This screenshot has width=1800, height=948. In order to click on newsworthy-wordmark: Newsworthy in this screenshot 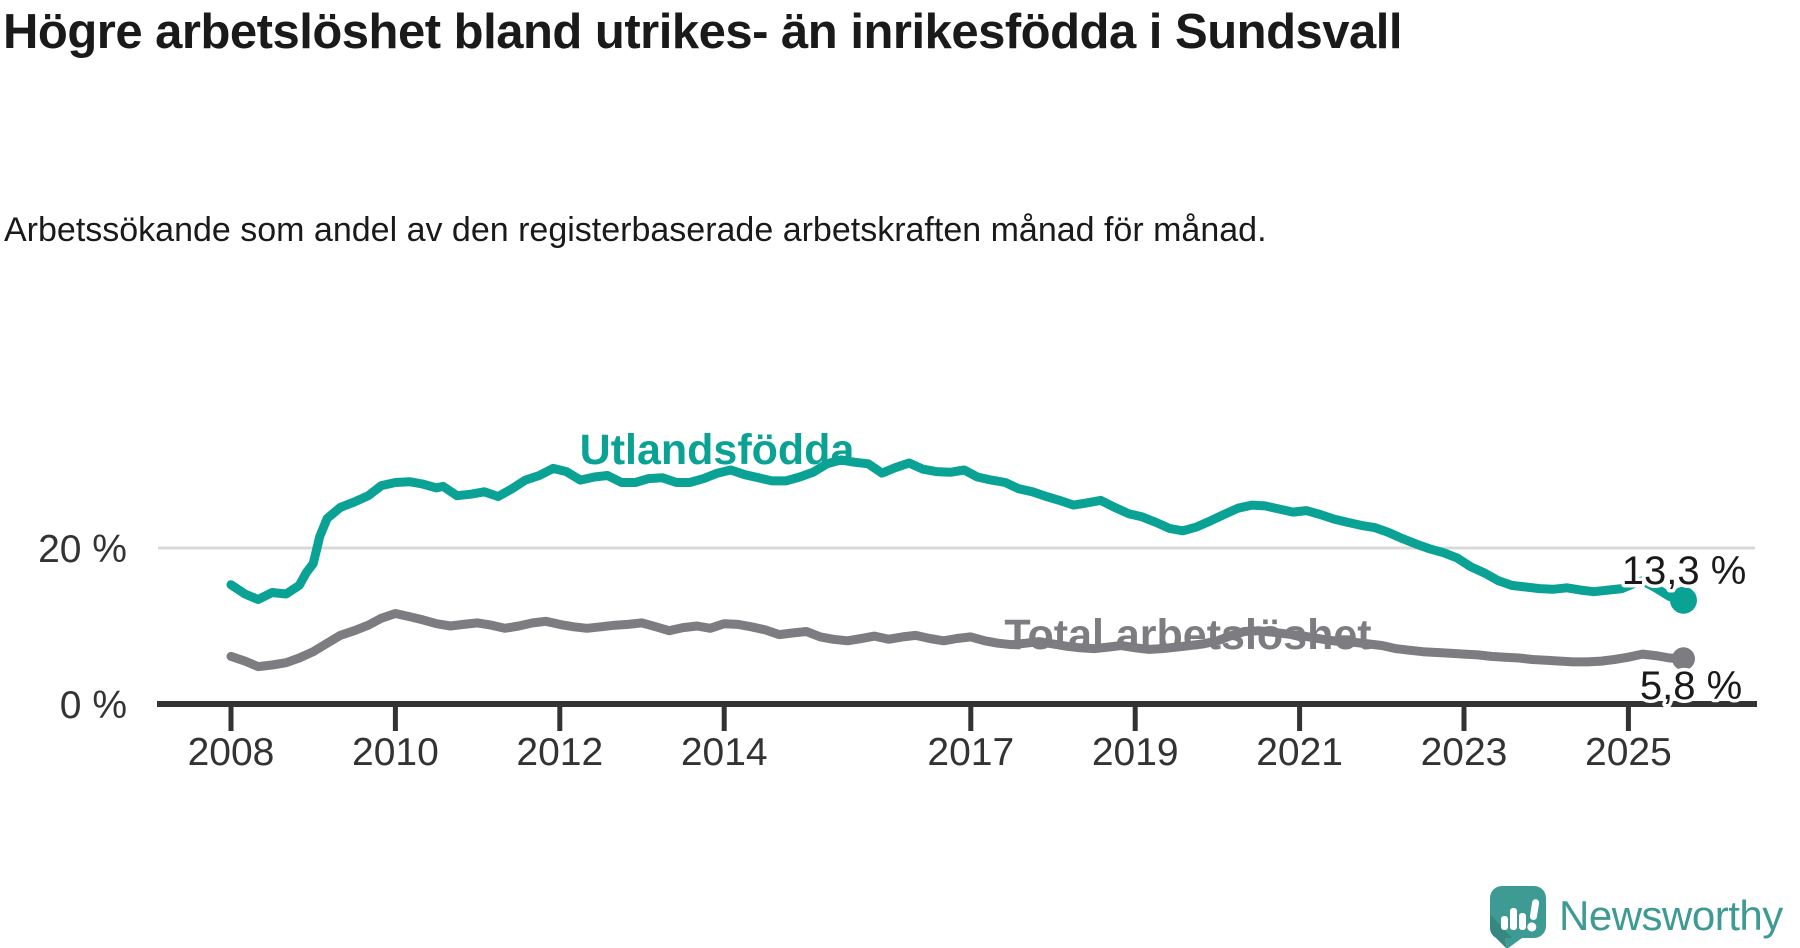, I will do `click(1671, 915)`.